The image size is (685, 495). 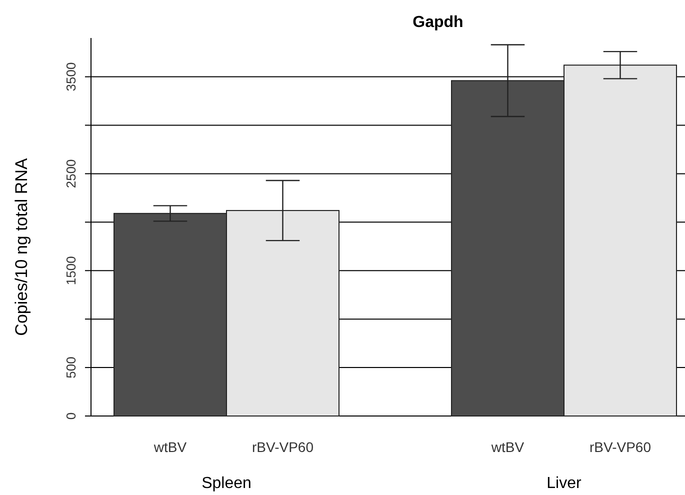 What do you see at coordinates (71, 173) in the screenshot?
I see `y-tick-label: 2500` at bounding box center [71, 173].